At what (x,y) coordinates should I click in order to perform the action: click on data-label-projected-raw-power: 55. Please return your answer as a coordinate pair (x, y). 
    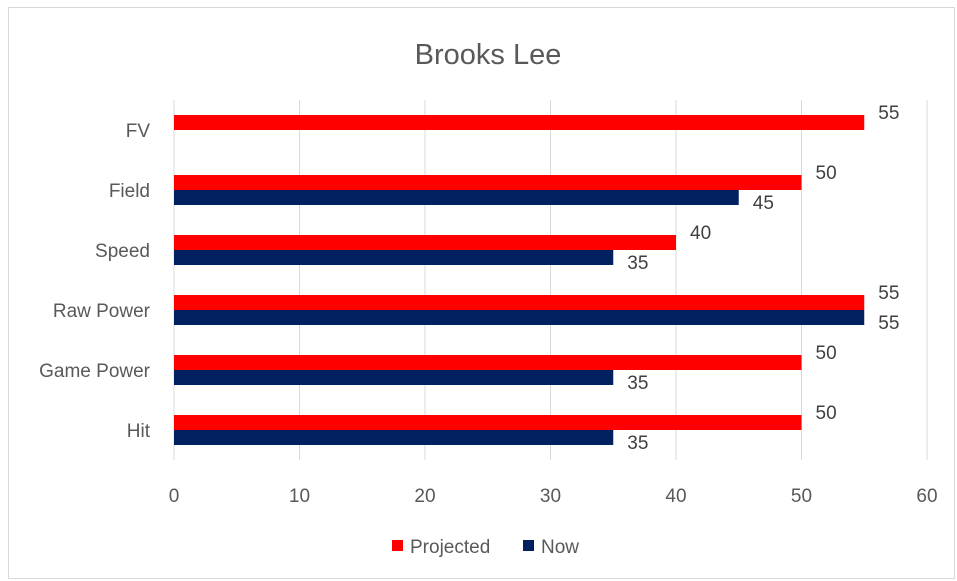
    Looking at the image, I should click on (888, 293).